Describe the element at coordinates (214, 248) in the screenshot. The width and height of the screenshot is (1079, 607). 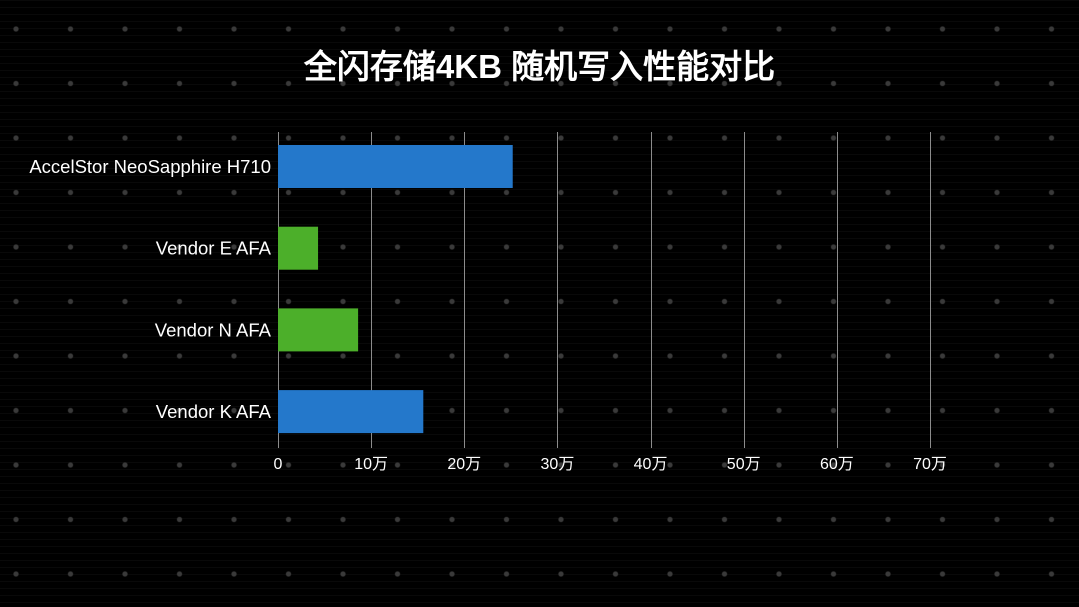
I see `category-label-vendor-e-afa: Vendor E AFA` at that location.